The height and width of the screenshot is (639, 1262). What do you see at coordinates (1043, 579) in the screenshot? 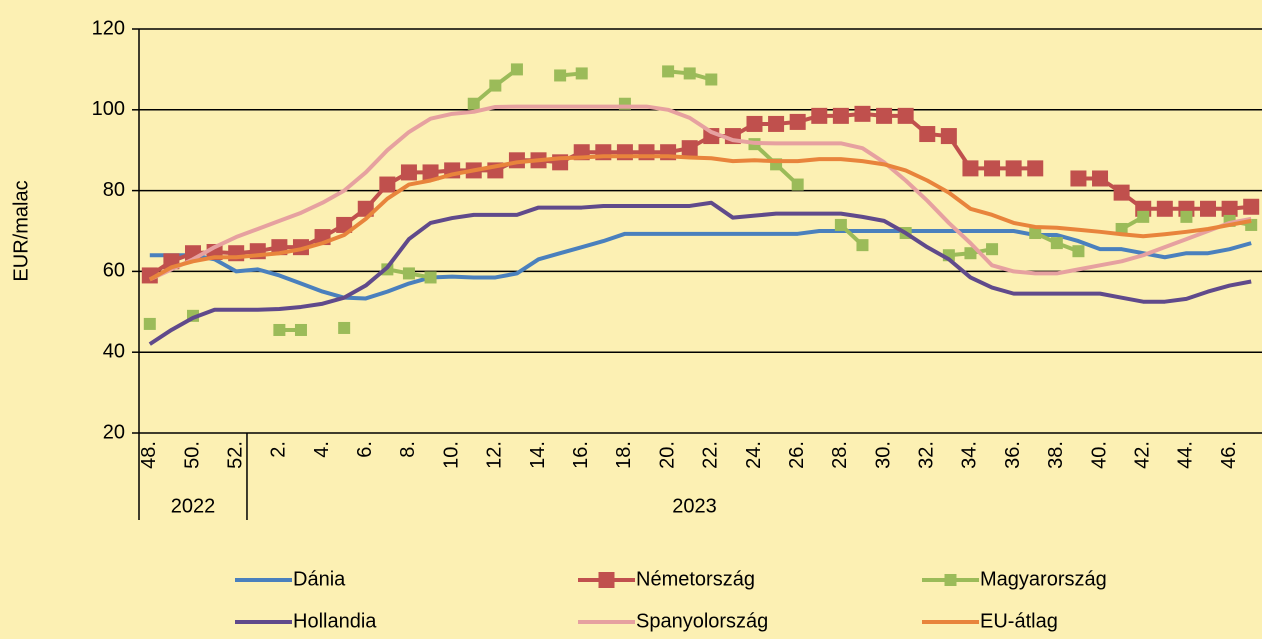
I see `legend-label: Magyarország` at bounding box center [1043, 579].